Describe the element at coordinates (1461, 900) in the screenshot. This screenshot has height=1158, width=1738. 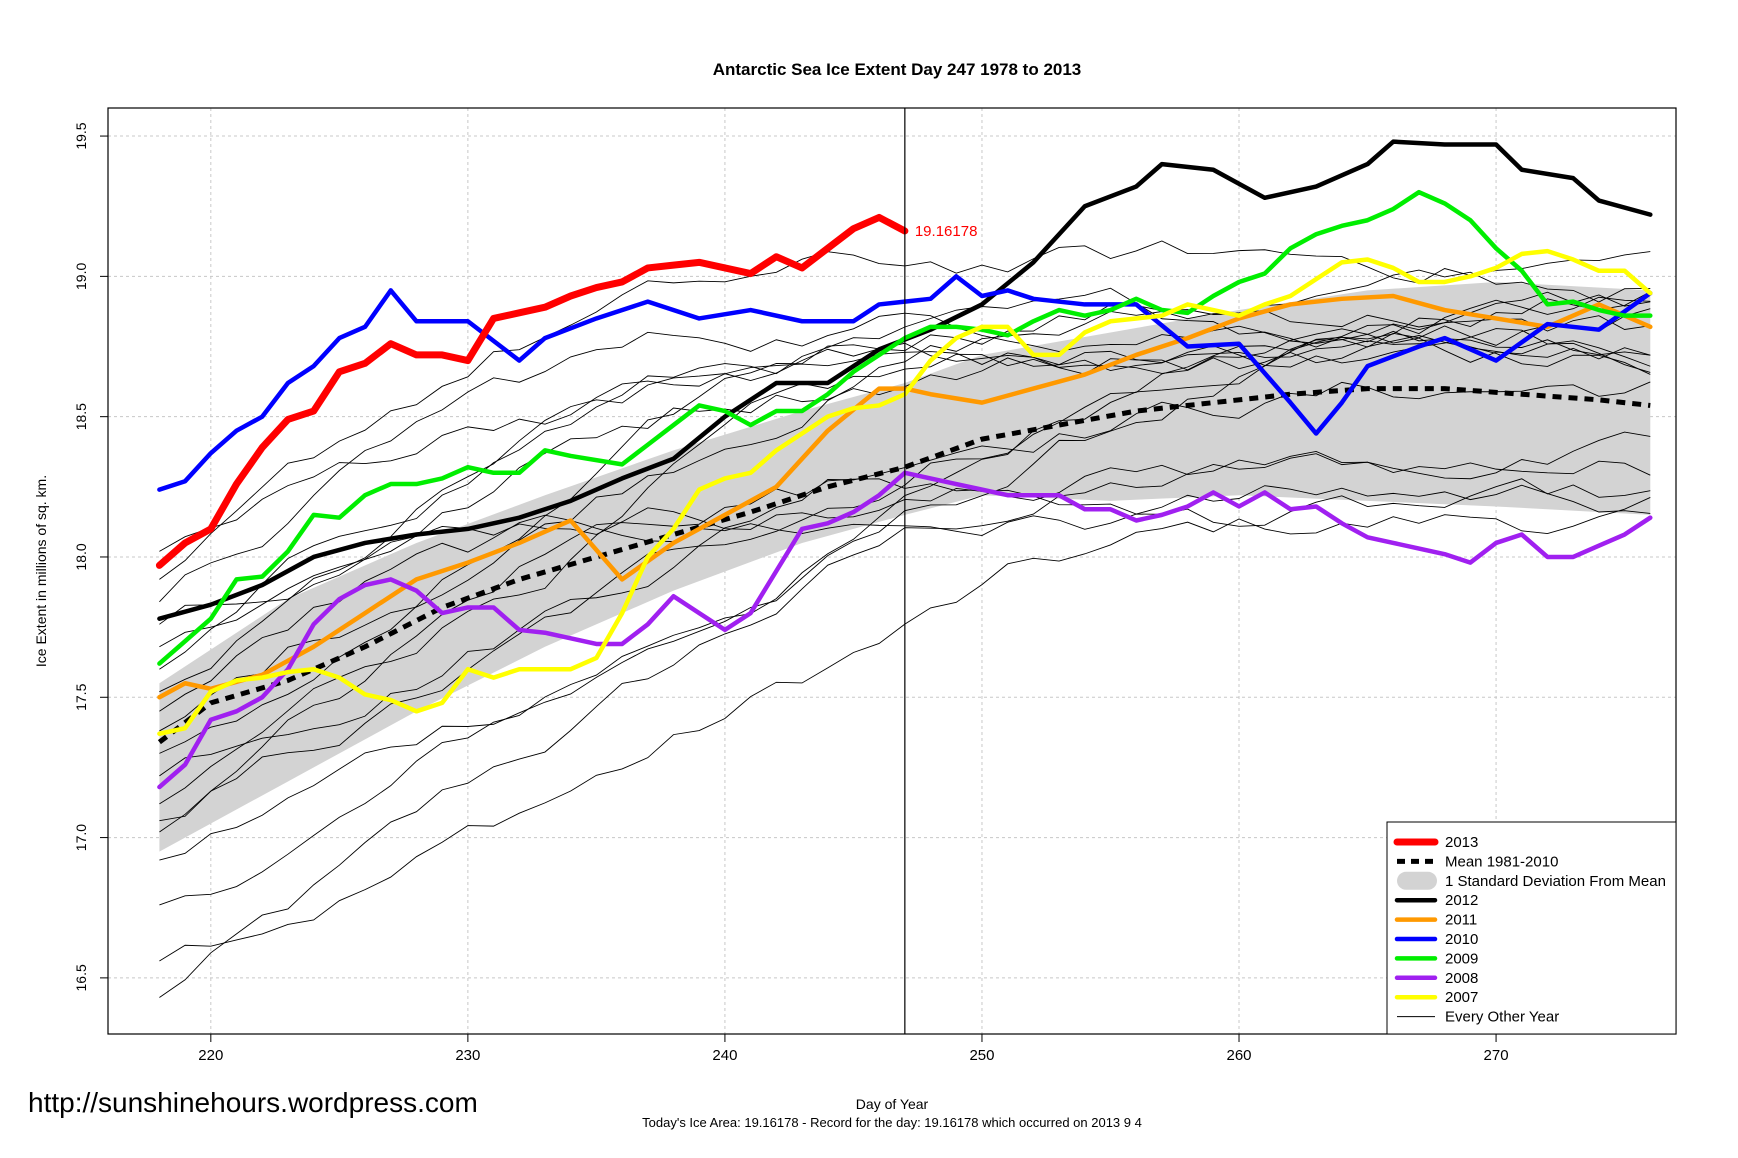
I see `legend-label: 2012` at that location.